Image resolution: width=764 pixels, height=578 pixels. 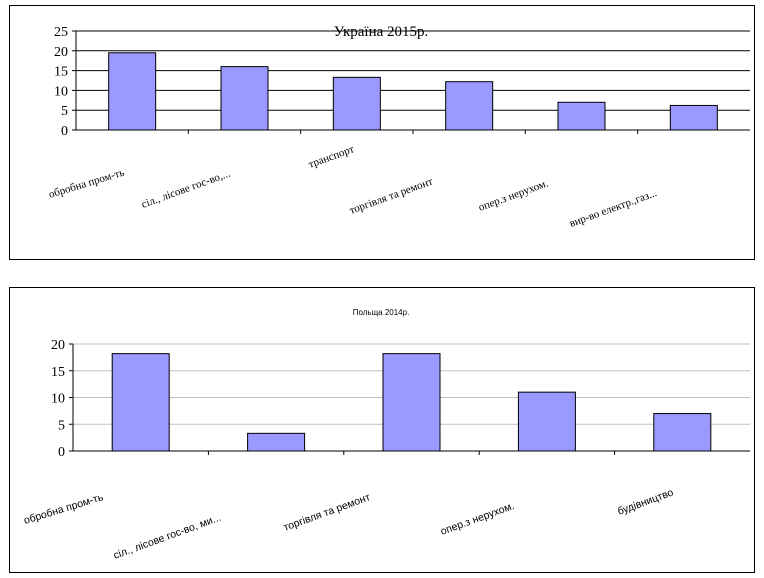 What do you see at coordinates (381, 32) in the screenshot?
I see `chart-title: Україна 2015р.` at bounding box center [381, 32].